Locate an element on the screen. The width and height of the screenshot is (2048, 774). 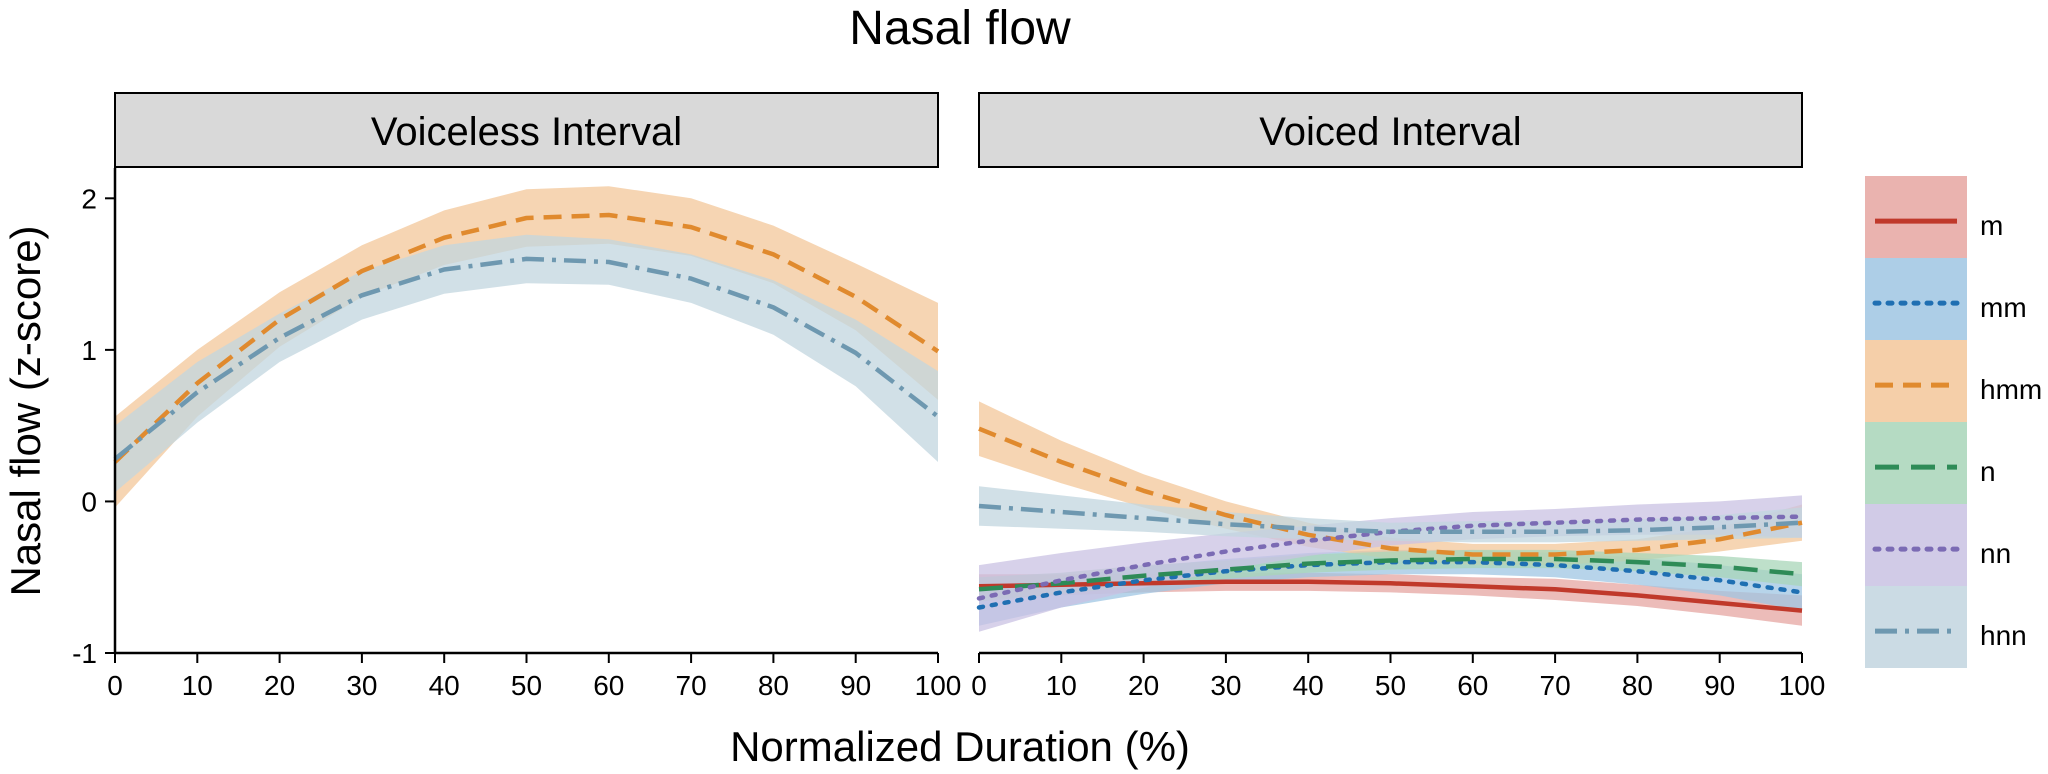
legend-label: m is located at coordinates (1991, 225).